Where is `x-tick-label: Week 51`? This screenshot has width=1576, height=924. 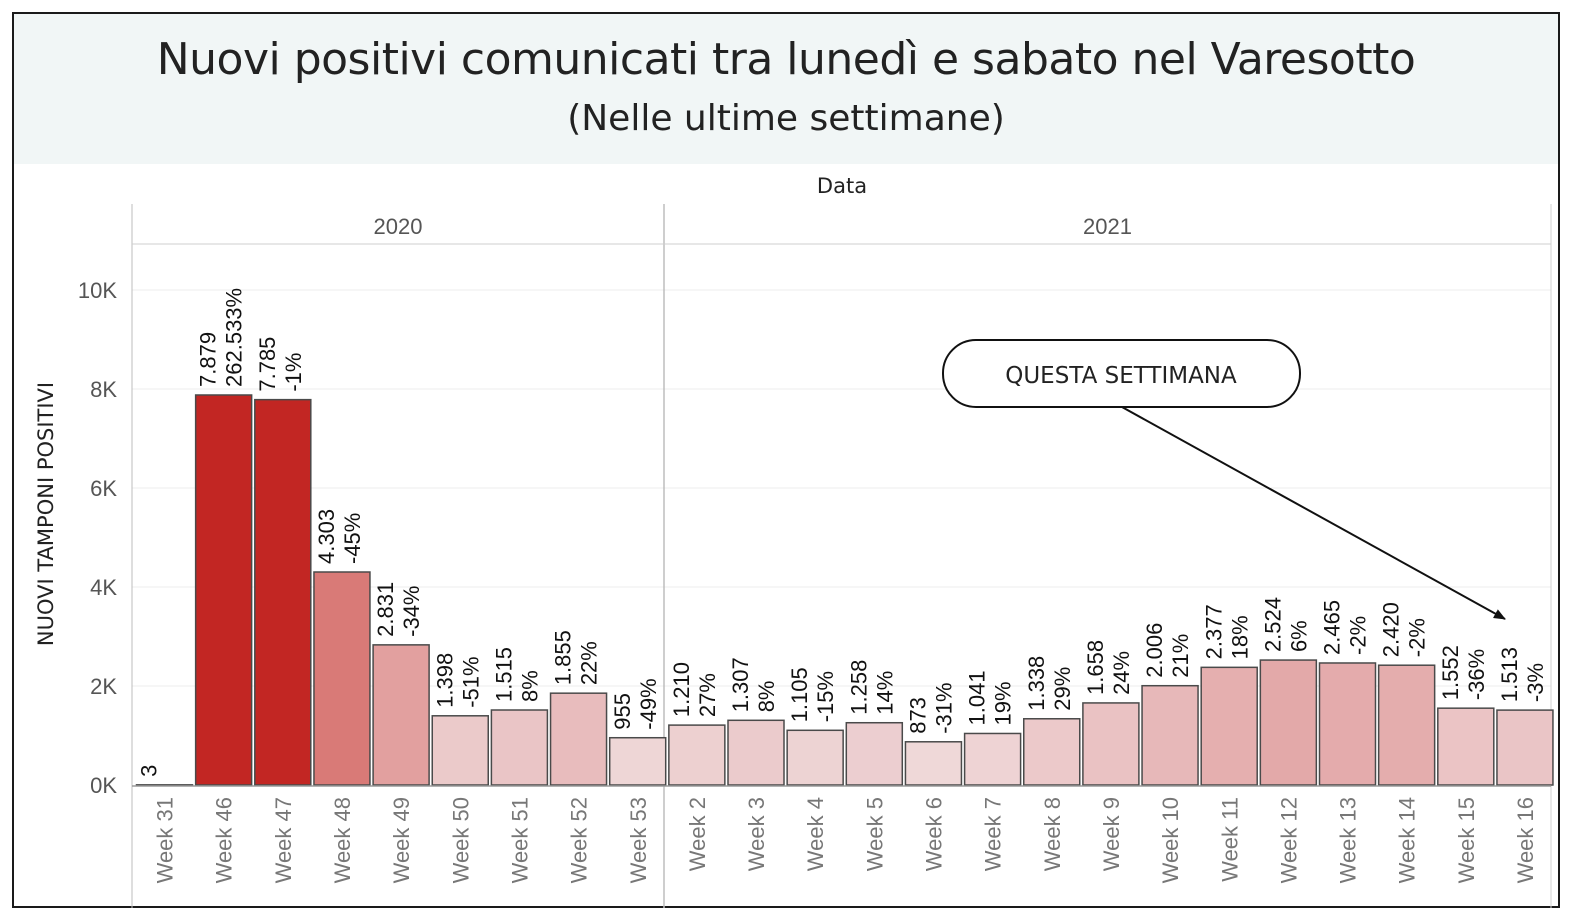
x-tick-label: Week 51 is located at coordinates (519, 840).